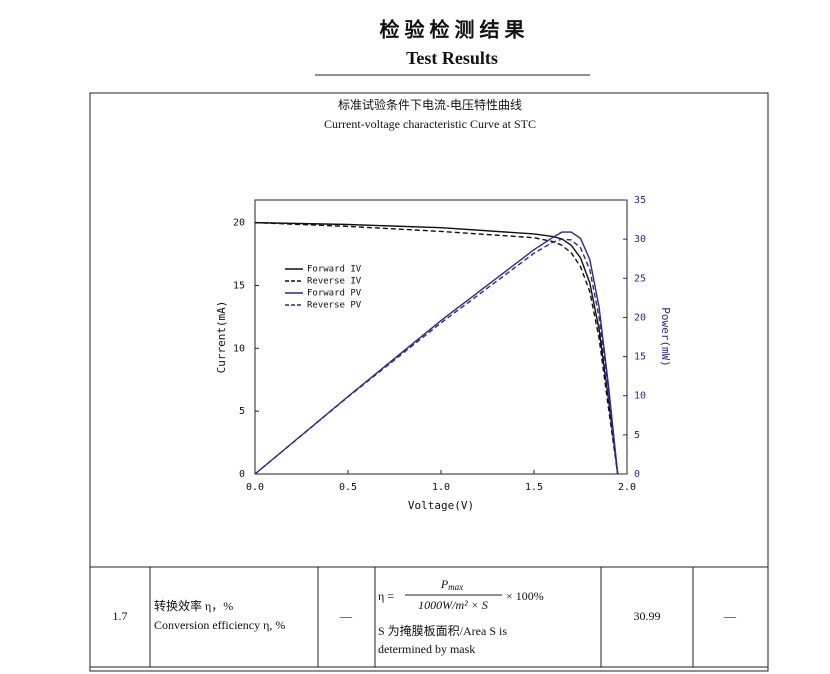  What do you see at coordinates (334, 282) in the screenshot?
I see `legend-label: Reverse IV` at bounding box center [334, 282].